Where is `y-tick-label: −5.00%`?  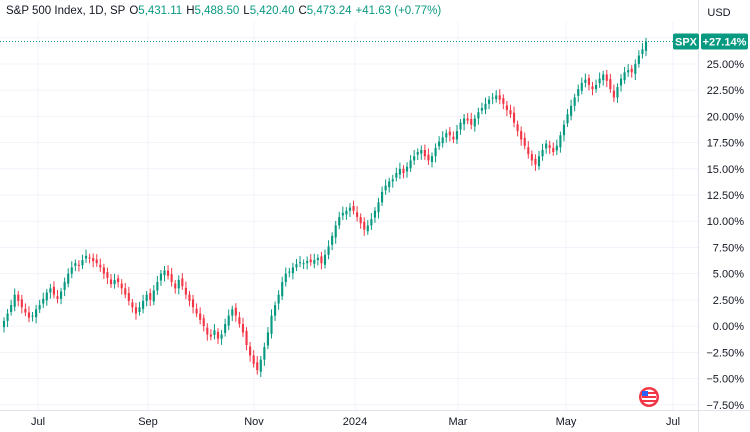 y-tick-label: −5.00% is located at coordinates (725, 380).